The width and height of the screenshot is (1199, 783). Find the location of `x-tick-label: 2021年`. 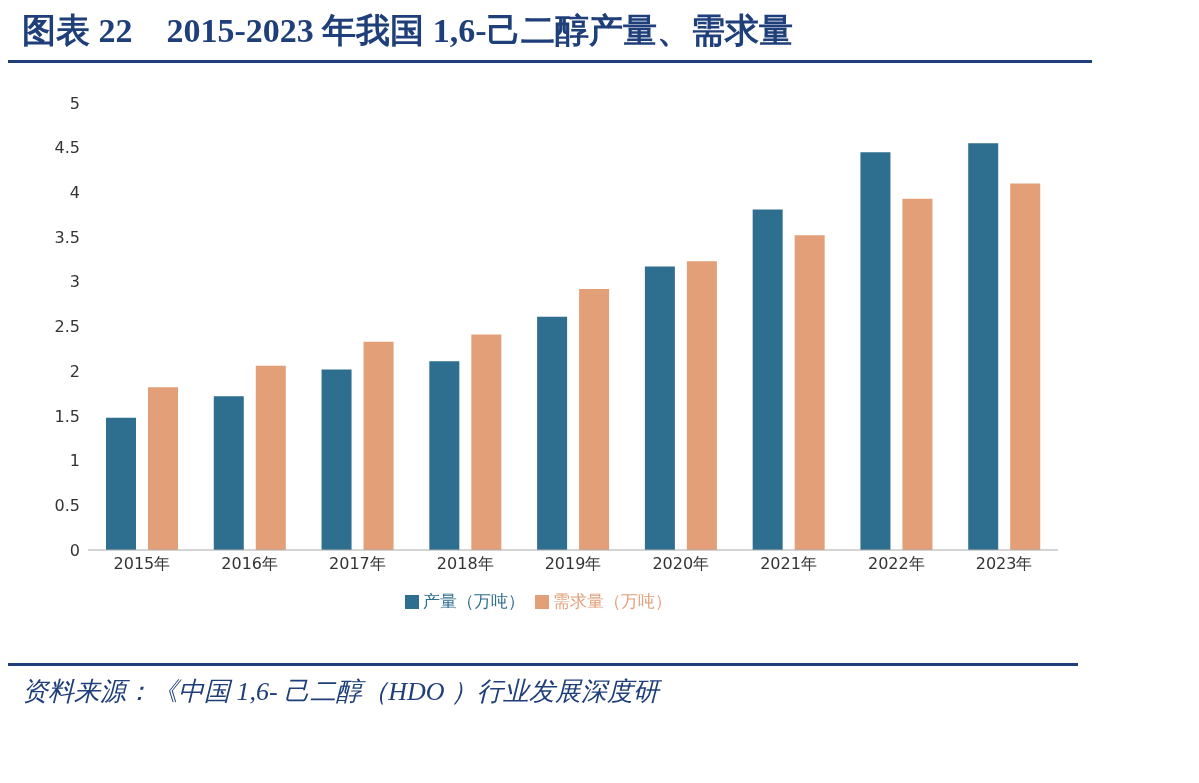

x-tick-label: 2021年 is located at coordinates (788, 564).